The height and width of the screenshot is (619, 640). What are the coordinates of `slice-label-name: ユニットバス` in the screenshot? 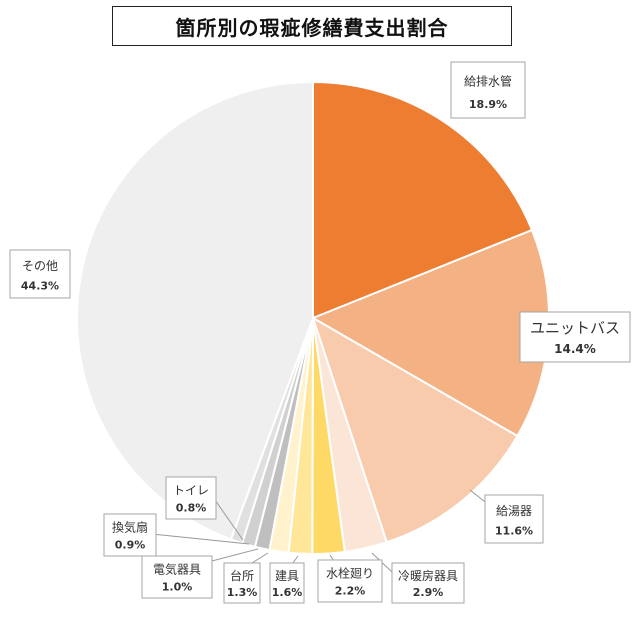 It's located at (575, 328).